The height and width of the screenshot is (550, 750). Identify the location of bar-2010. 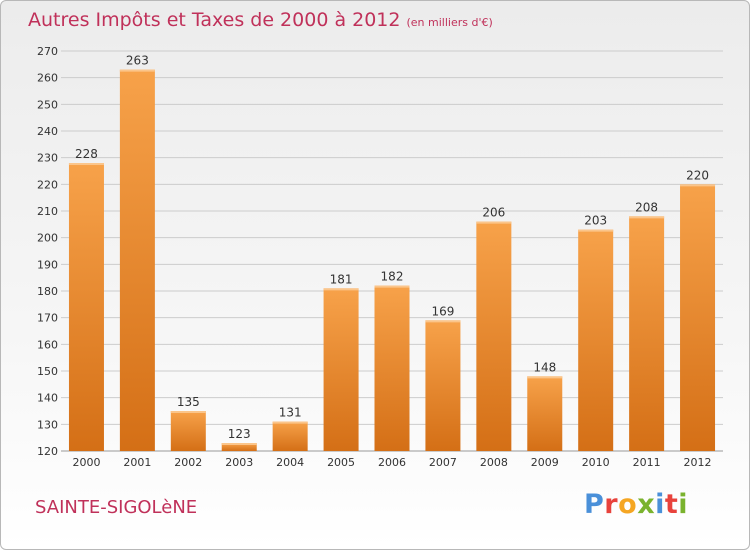
(596, 340).